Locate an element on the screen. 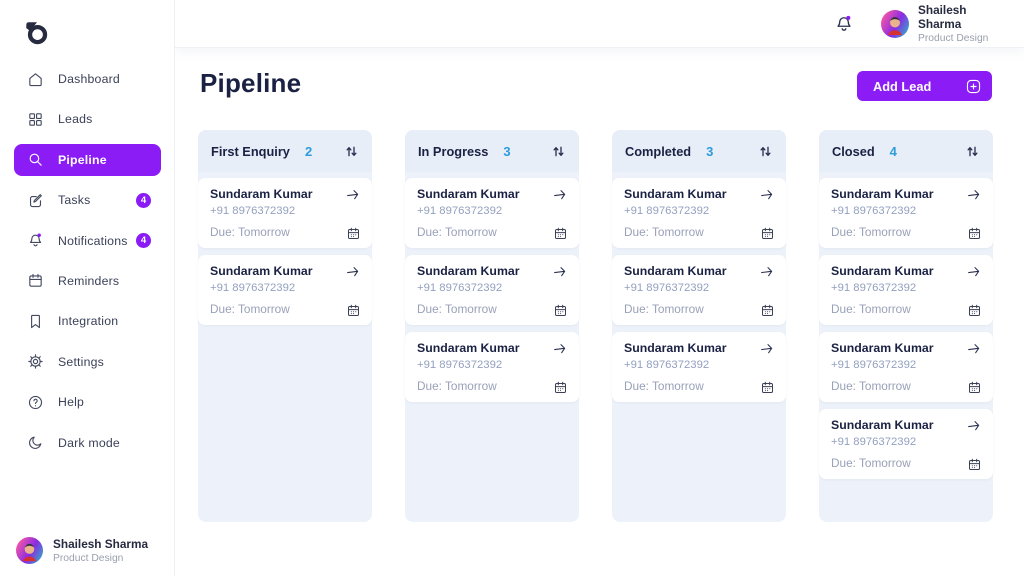 This screenshot has height=576, width=1024. sidebar-item-help: Help is located at coordinates (87, 402).